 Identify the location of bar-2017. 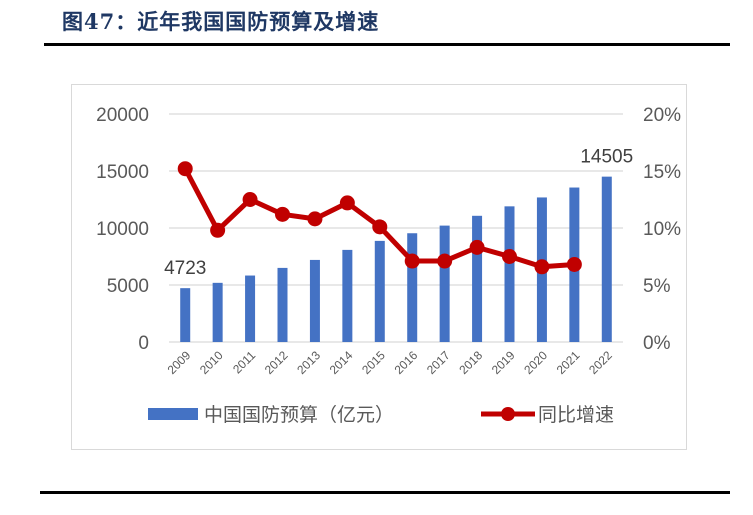
(444, 283).